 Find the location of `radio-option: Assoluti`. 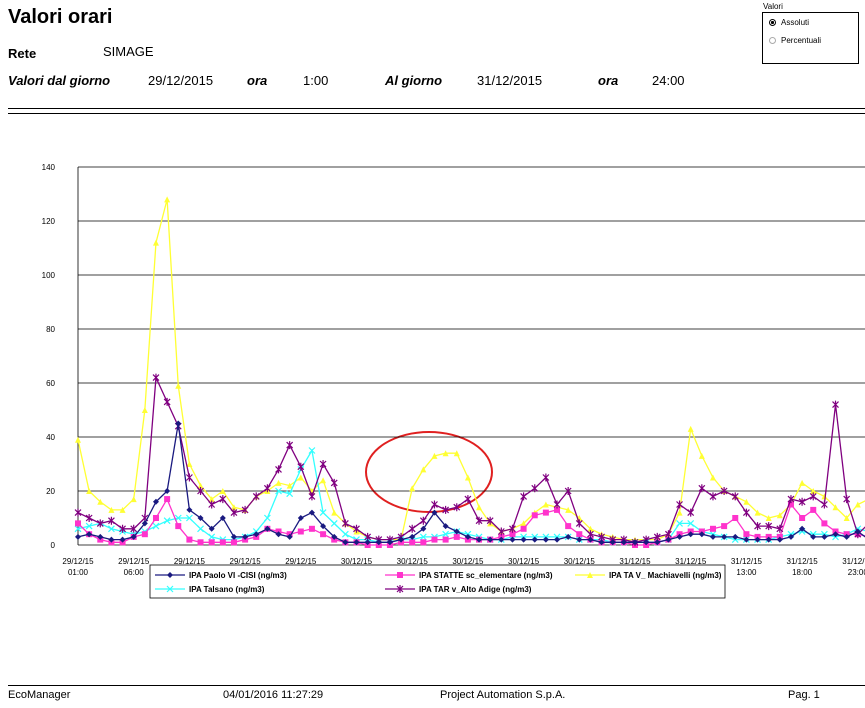

radio-option: Assoluti is located at coordinates (789, 22).